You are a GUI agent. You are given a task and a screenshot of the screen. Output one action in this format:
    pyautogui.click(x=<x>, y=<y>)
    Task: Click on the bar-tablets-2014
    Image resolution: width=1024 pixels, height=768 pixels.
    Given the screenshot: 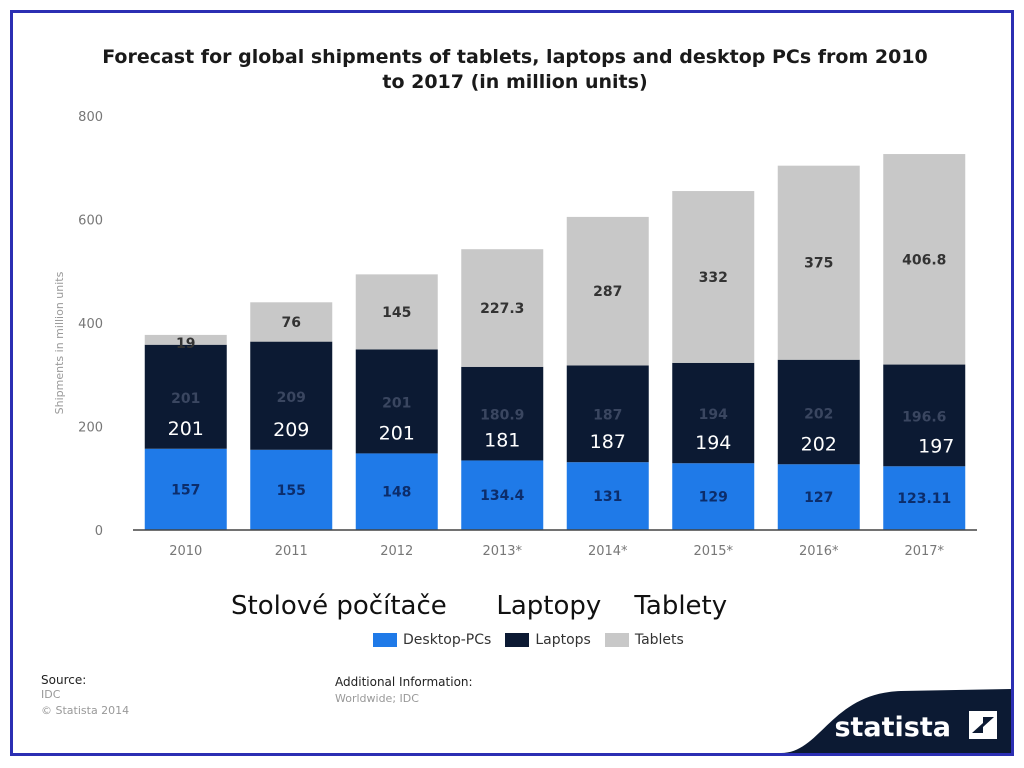 What is the action you would take?
    pyautogui.click(x=607, y=291)
    